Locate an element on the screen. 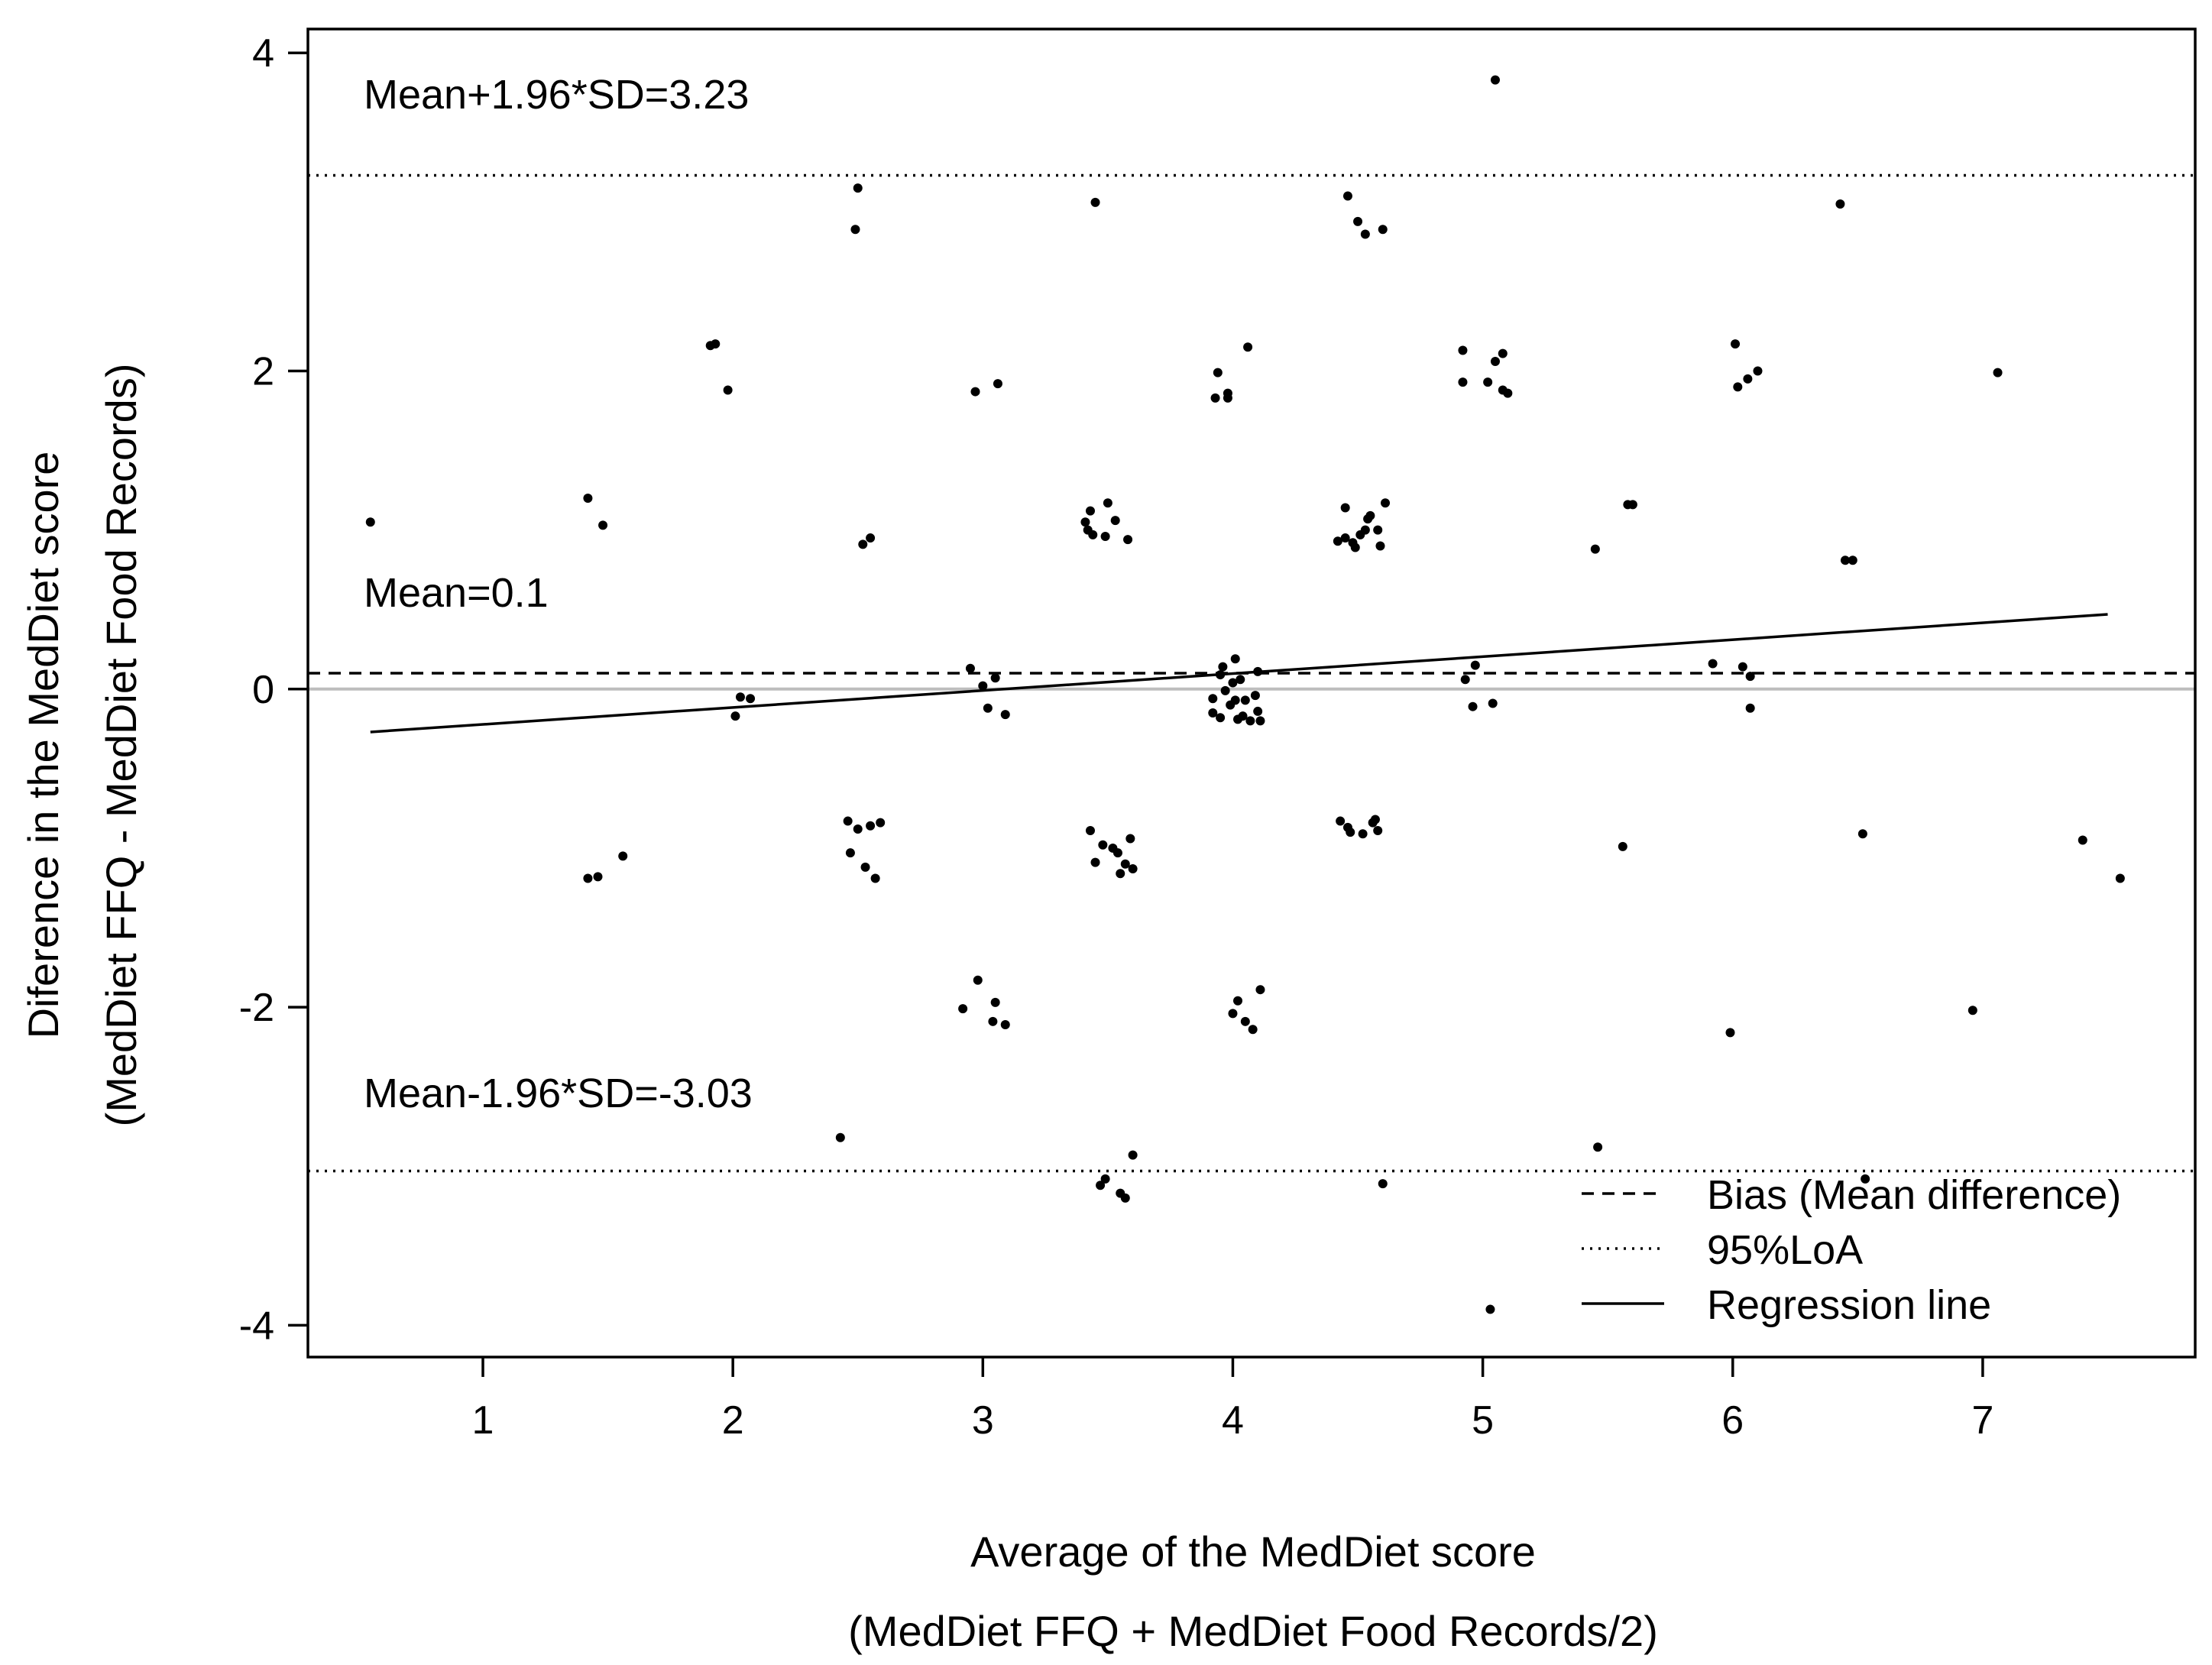 The width and height of the screenshot is (2212, 1665). y-tick-label: 4 is located at coordinates (263, 54).